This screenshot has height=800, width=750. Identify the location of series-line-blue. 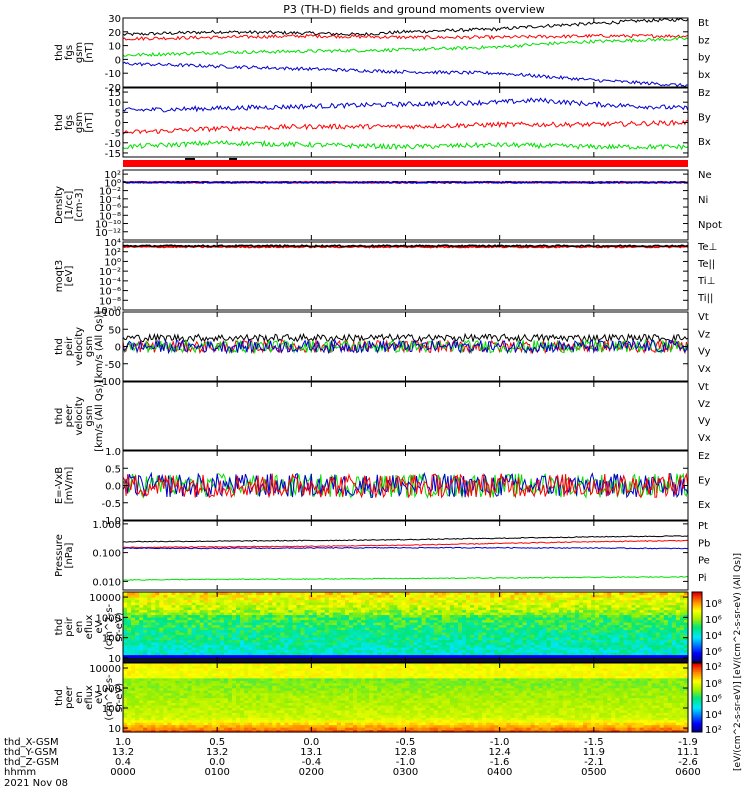
(405, 346).